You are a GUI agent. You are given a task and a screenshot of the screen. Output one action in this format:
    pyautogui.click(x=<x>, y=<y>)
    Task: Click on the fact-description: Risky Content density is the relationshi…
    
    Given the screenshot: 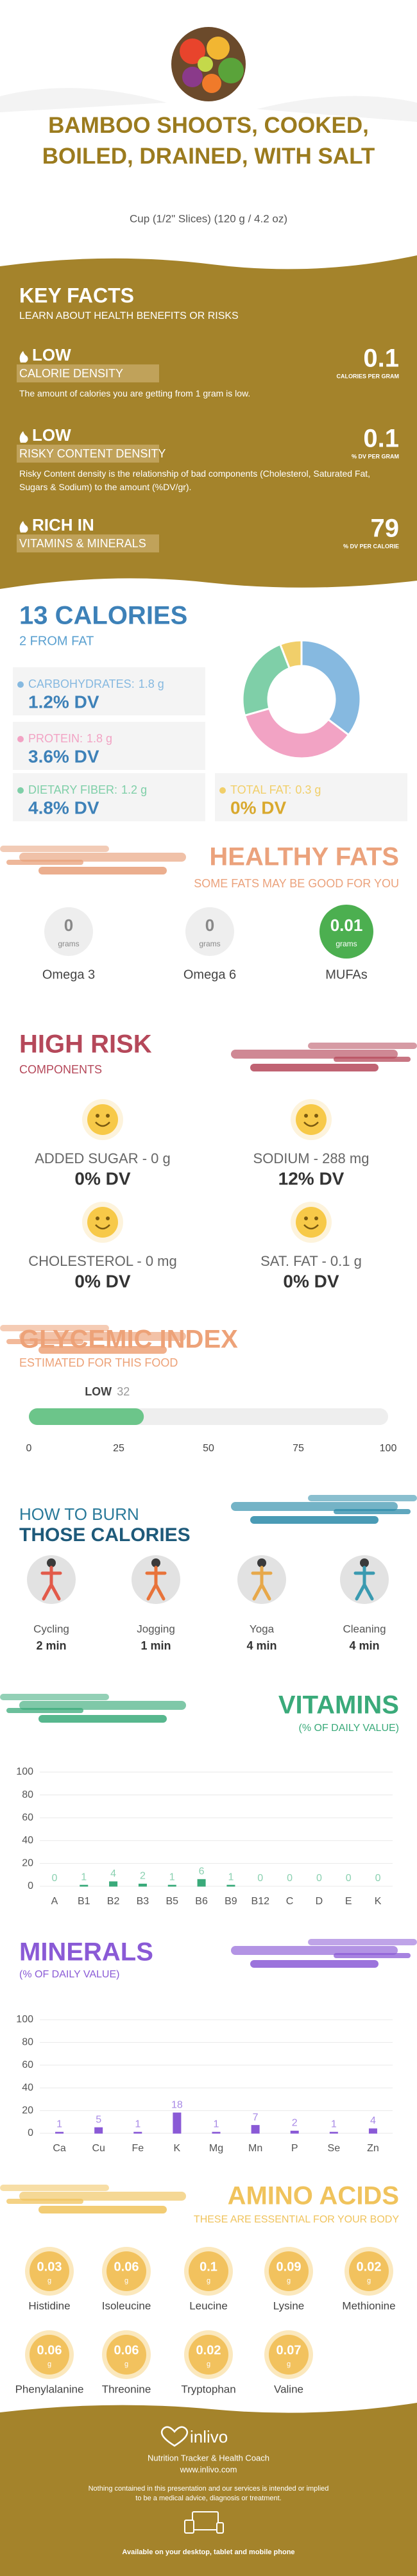 What is the action you would take?
    pyautogui.click(x=195, y=480)
    